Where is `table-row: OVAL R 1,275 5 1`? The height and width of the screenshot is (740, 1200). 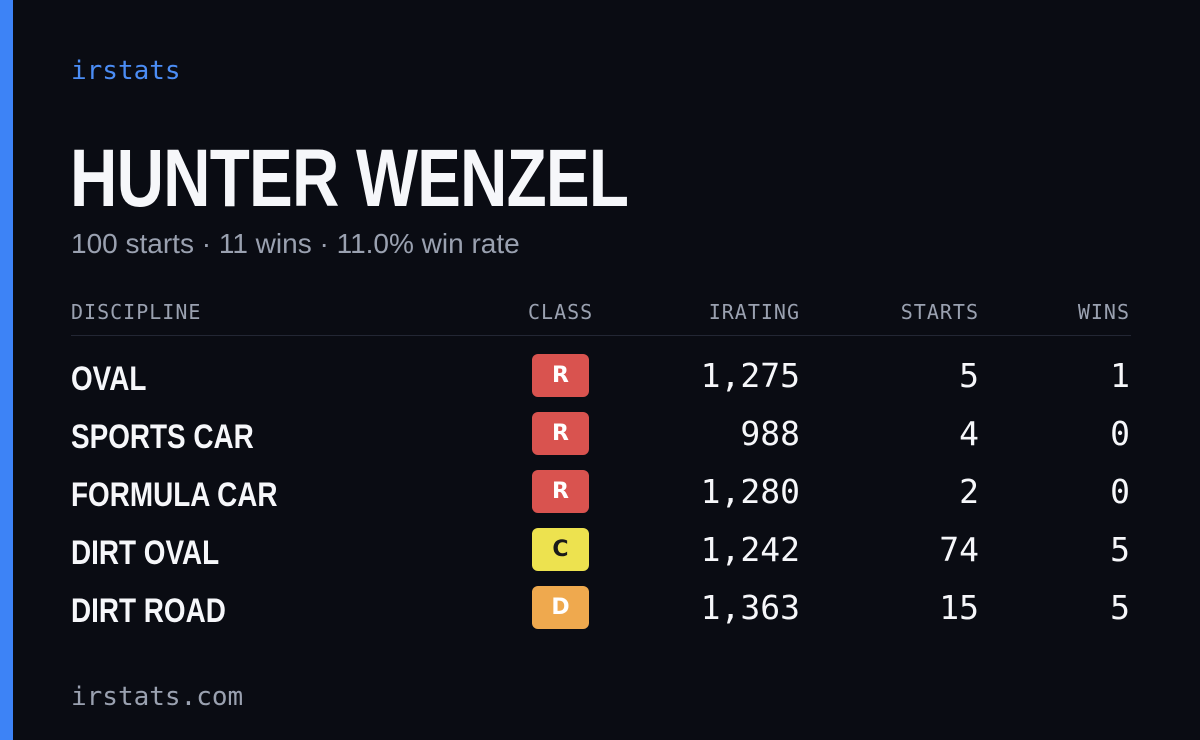 table-row: OVAL R 1,275 5 1 is located at coordinates (601, 383).